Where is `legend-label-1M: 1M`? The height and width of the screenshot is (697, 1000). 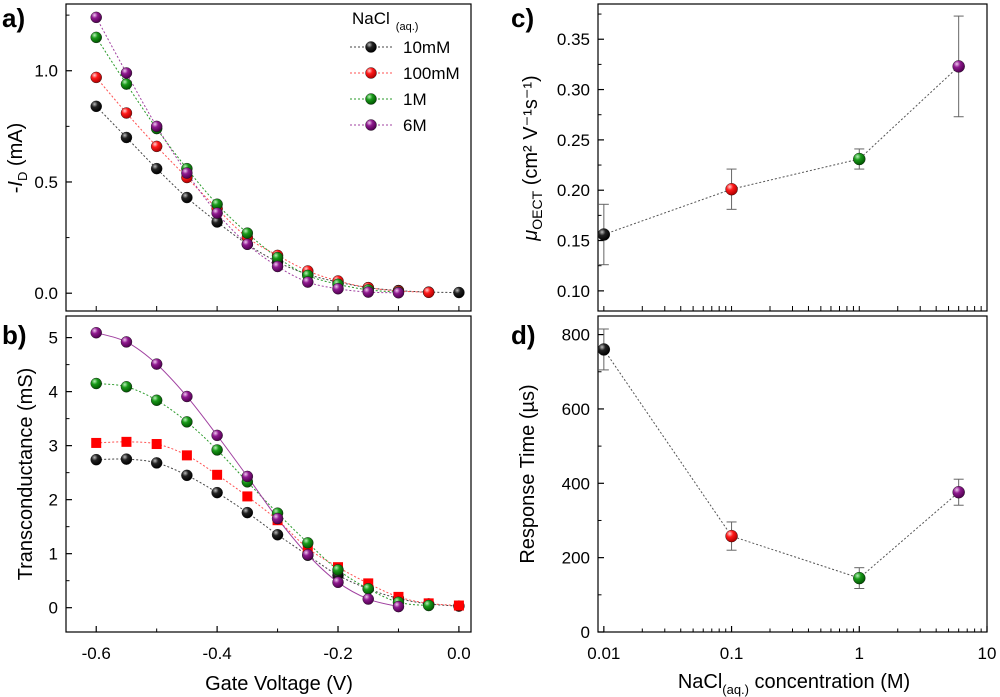 legend-label-1M: 1M is located at coordinates (415, 99).